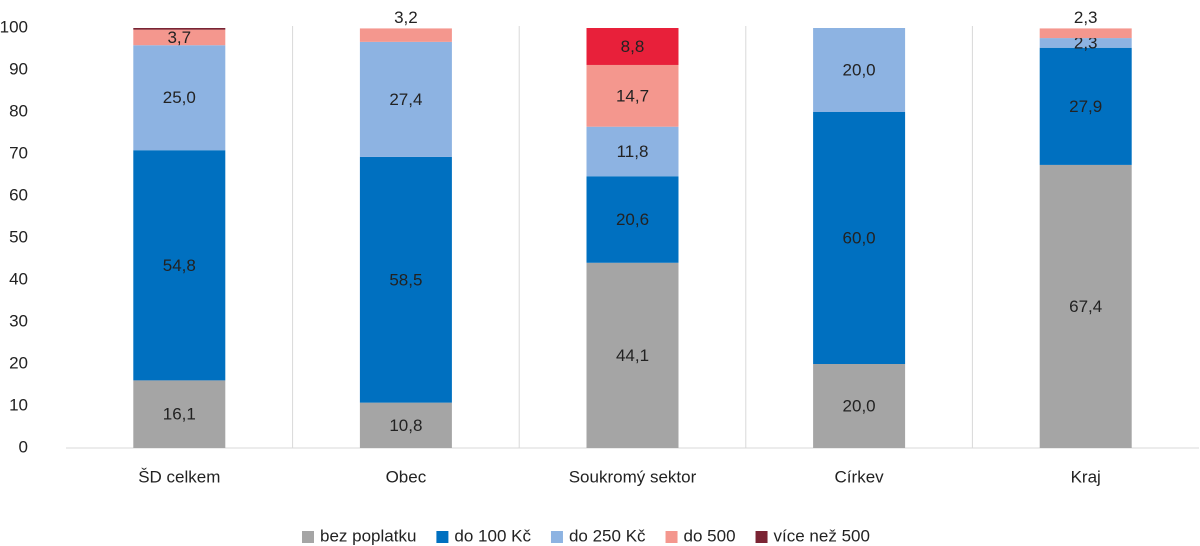  I want to click on data-label: 60,0, so click(859, 237).